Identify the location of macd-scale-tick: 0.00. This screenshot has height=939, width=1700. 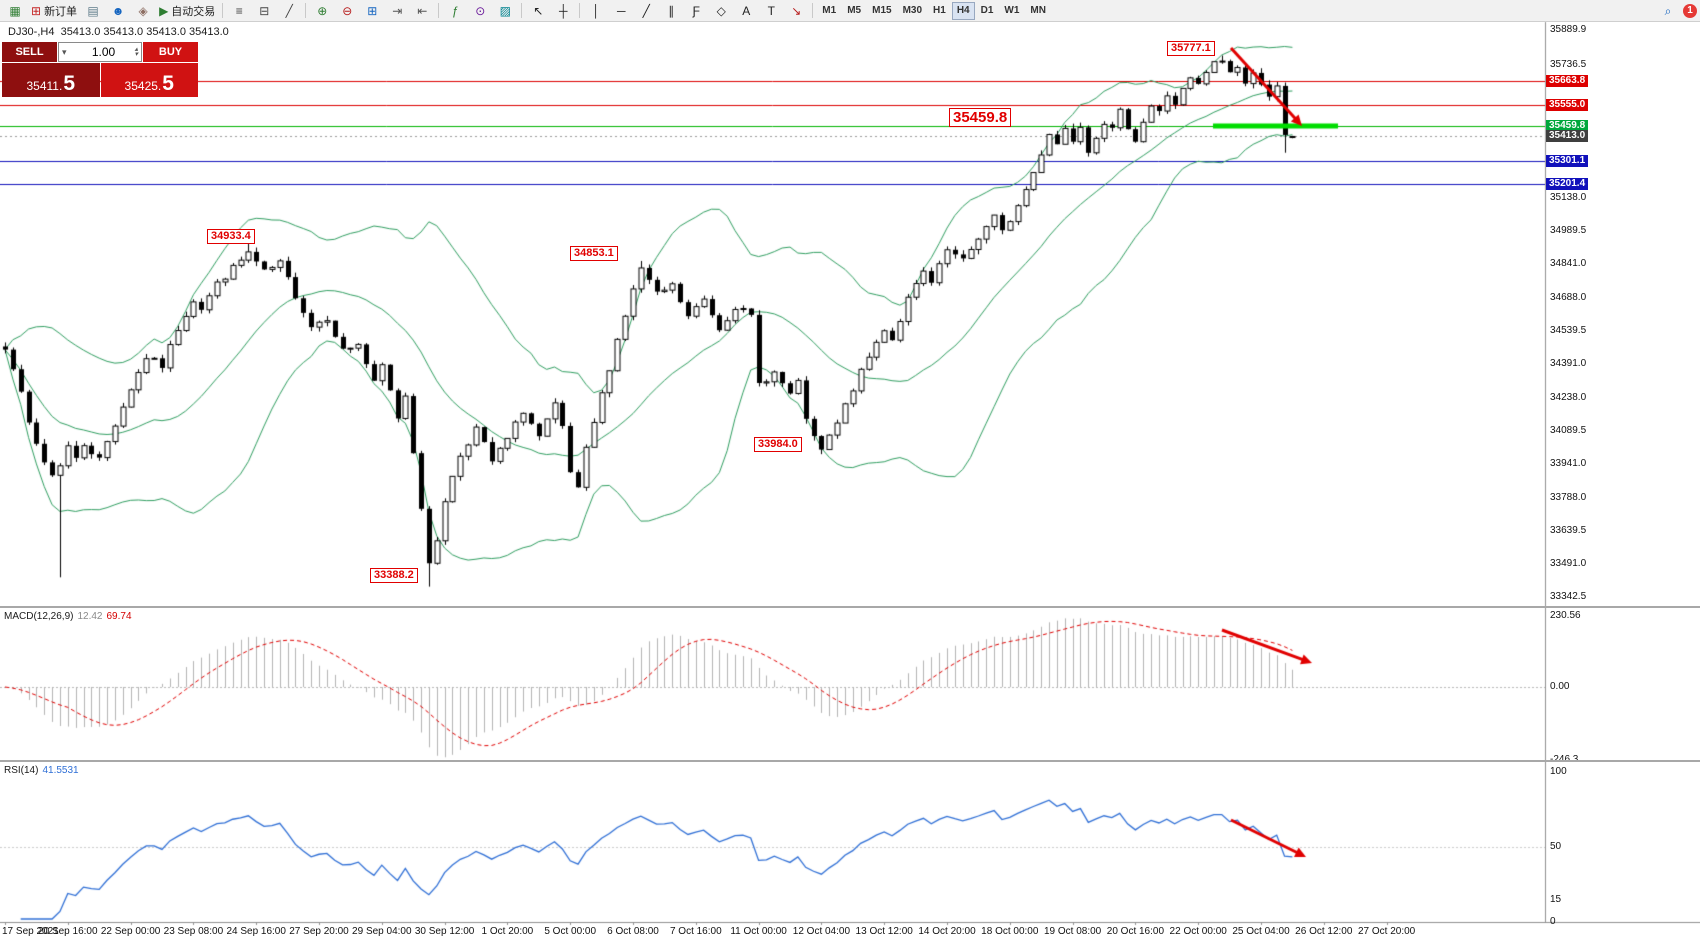
(1560, 686).